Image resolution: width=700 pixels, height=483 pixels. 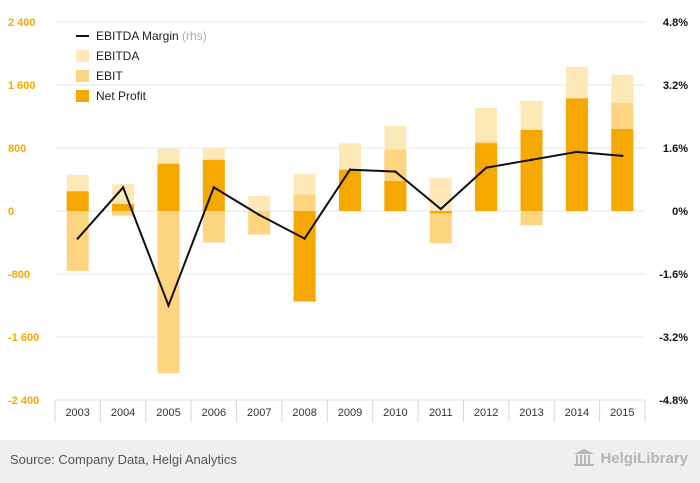 I want to click on legend-net-profit: Net Profit, so click(x=121, y=96).